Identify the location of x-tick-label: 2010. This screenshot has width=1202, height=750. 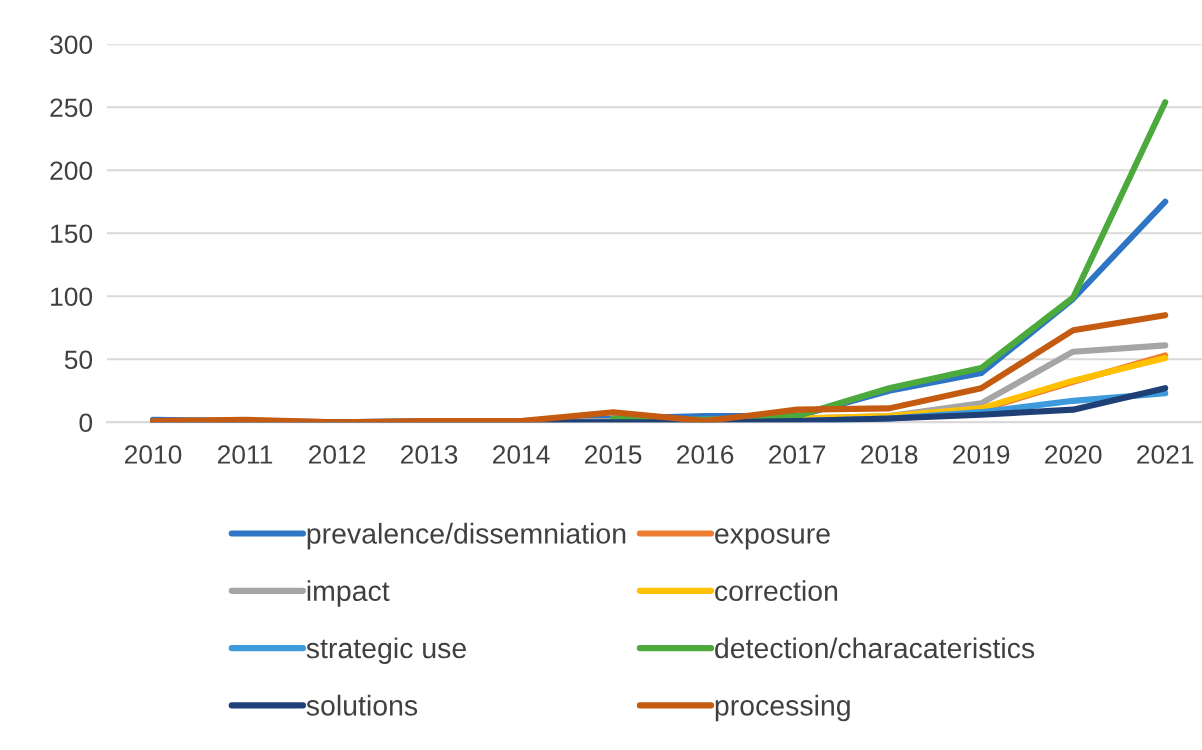
(153, 454).